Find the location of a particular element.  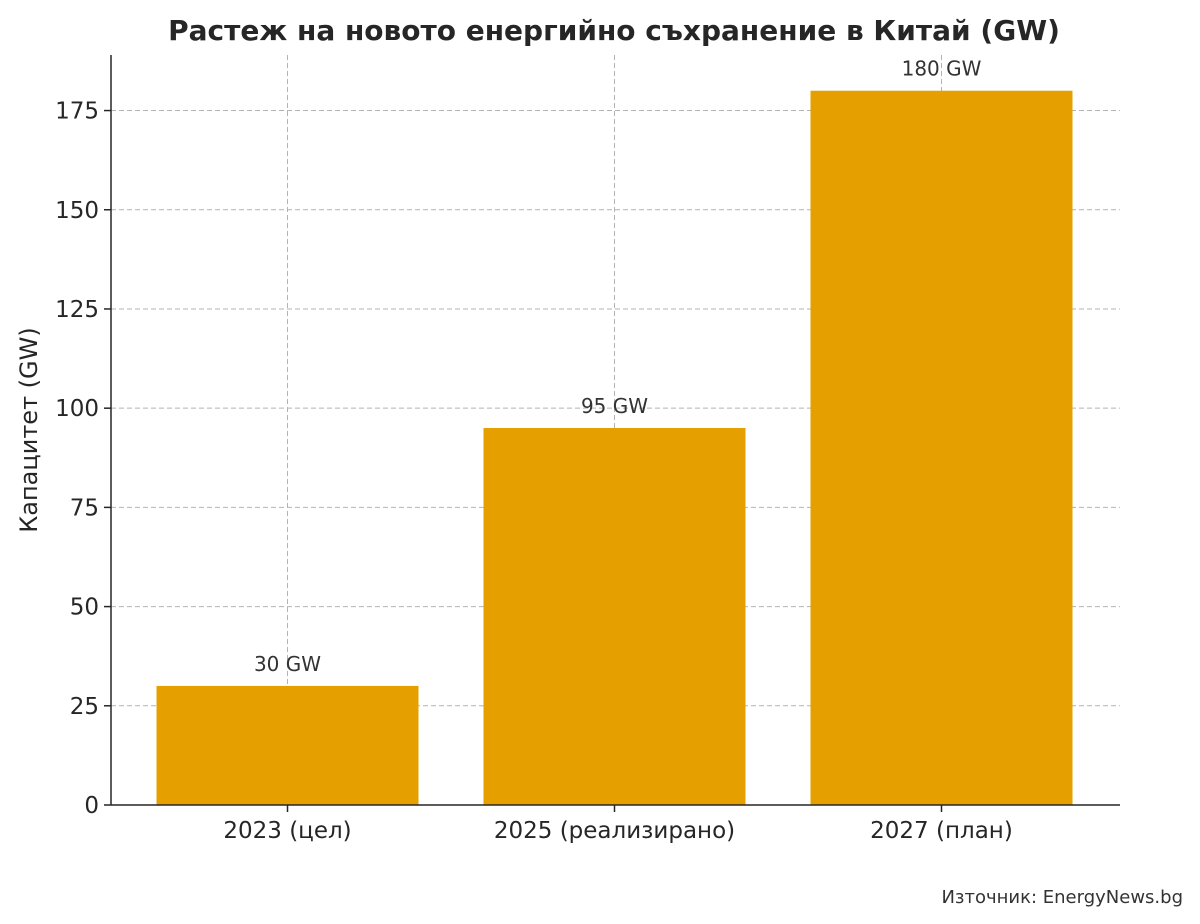

y-axis-label: Капацитет (GW) is located at coordinates (29, 430).